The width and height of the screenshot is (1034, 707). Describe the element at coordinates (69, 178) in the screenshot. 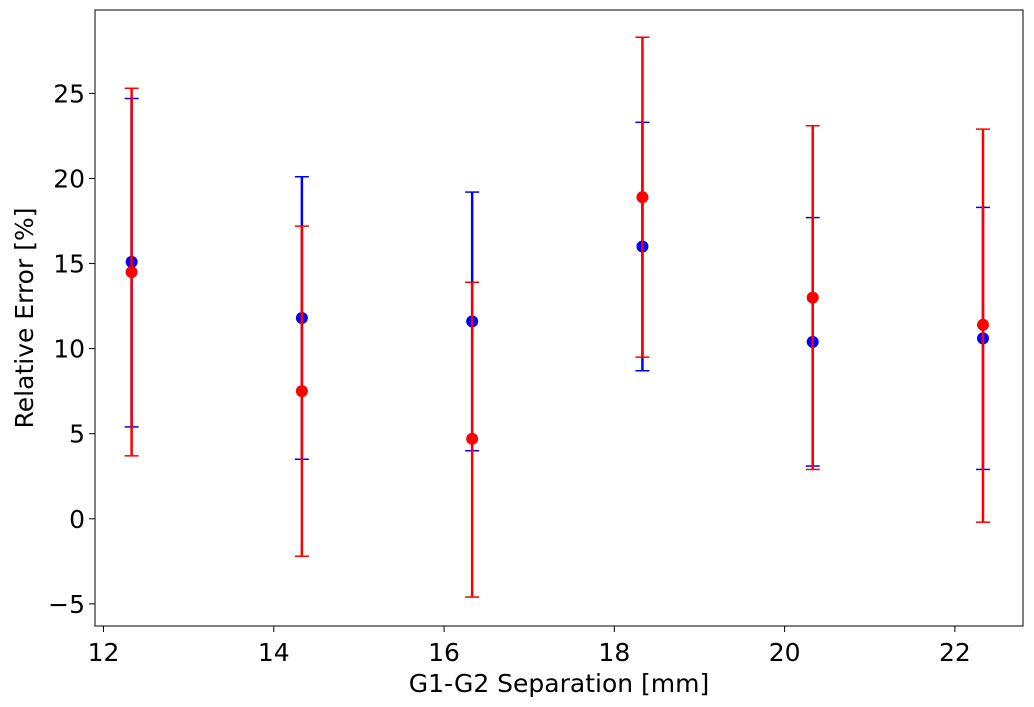

I see `y-tick-label: 20` at that location.